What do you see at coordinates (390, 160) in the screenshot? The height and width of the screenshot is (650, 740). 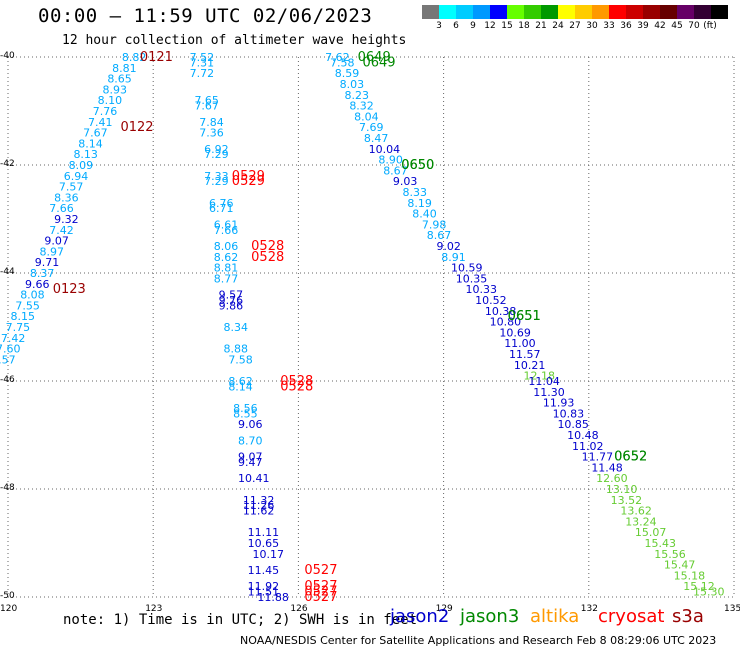 I see `wave-height-label: 8.90` at bounding box center [390, 160].